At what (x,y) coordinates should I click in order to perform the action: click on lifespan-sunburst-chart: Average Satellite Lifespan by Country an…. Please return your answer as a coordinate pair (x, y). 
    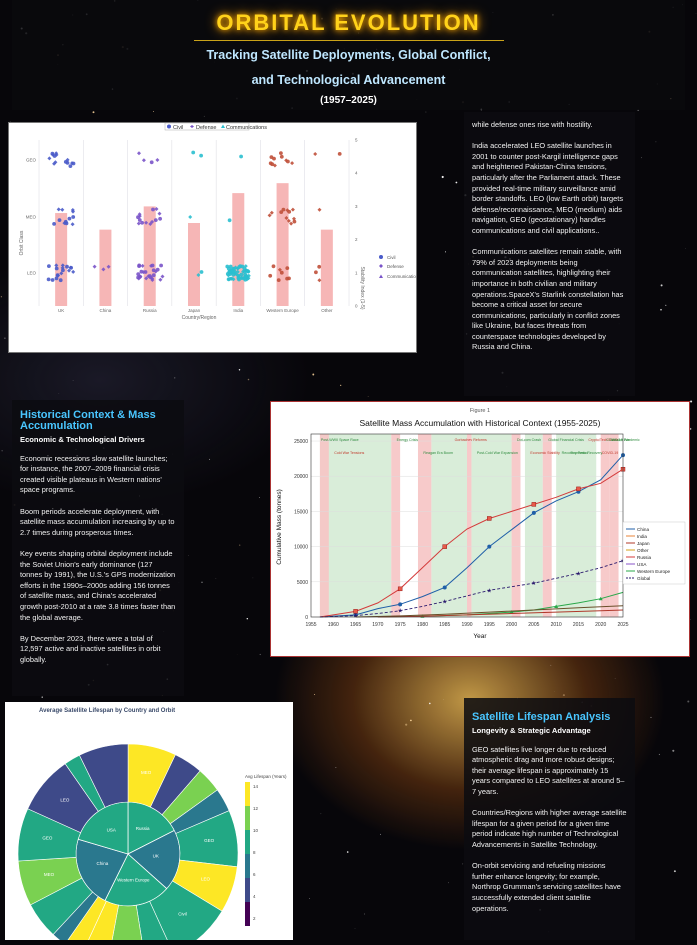
    Looking at the image, I should click on (149, 821).